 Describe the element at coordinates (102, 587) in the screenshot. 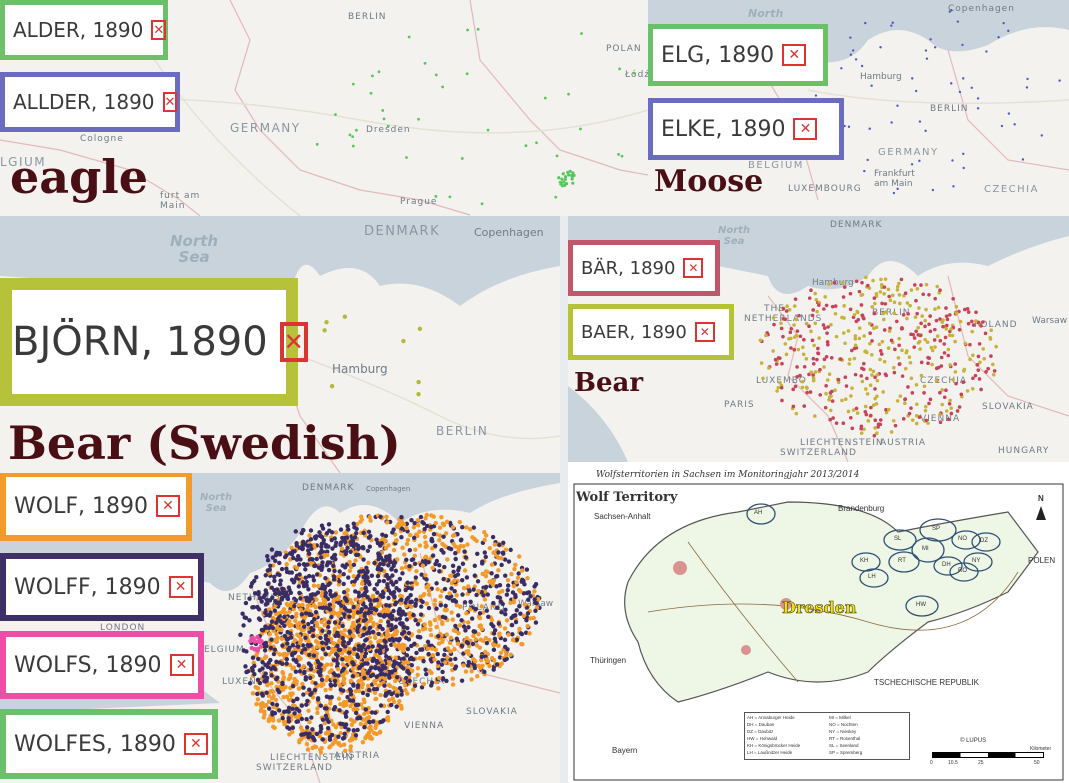

I see `tag-wolff: WOLFF, 1890 ✕` at that location.